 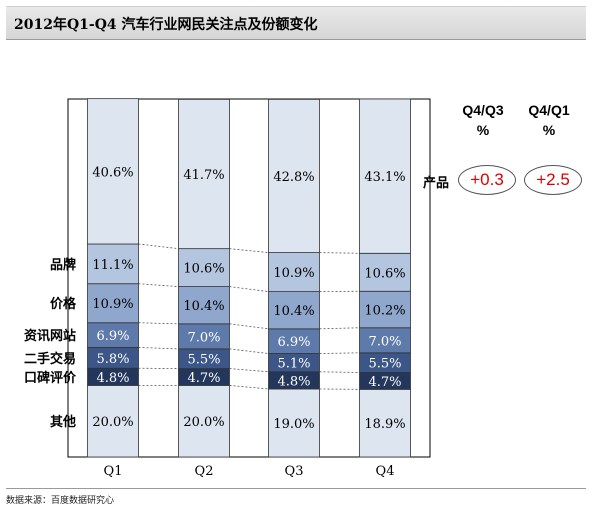 What do you see at coordinates (296, 488) in the screenshot?
I see `bottom-rule` at bounding box center [296, 488].